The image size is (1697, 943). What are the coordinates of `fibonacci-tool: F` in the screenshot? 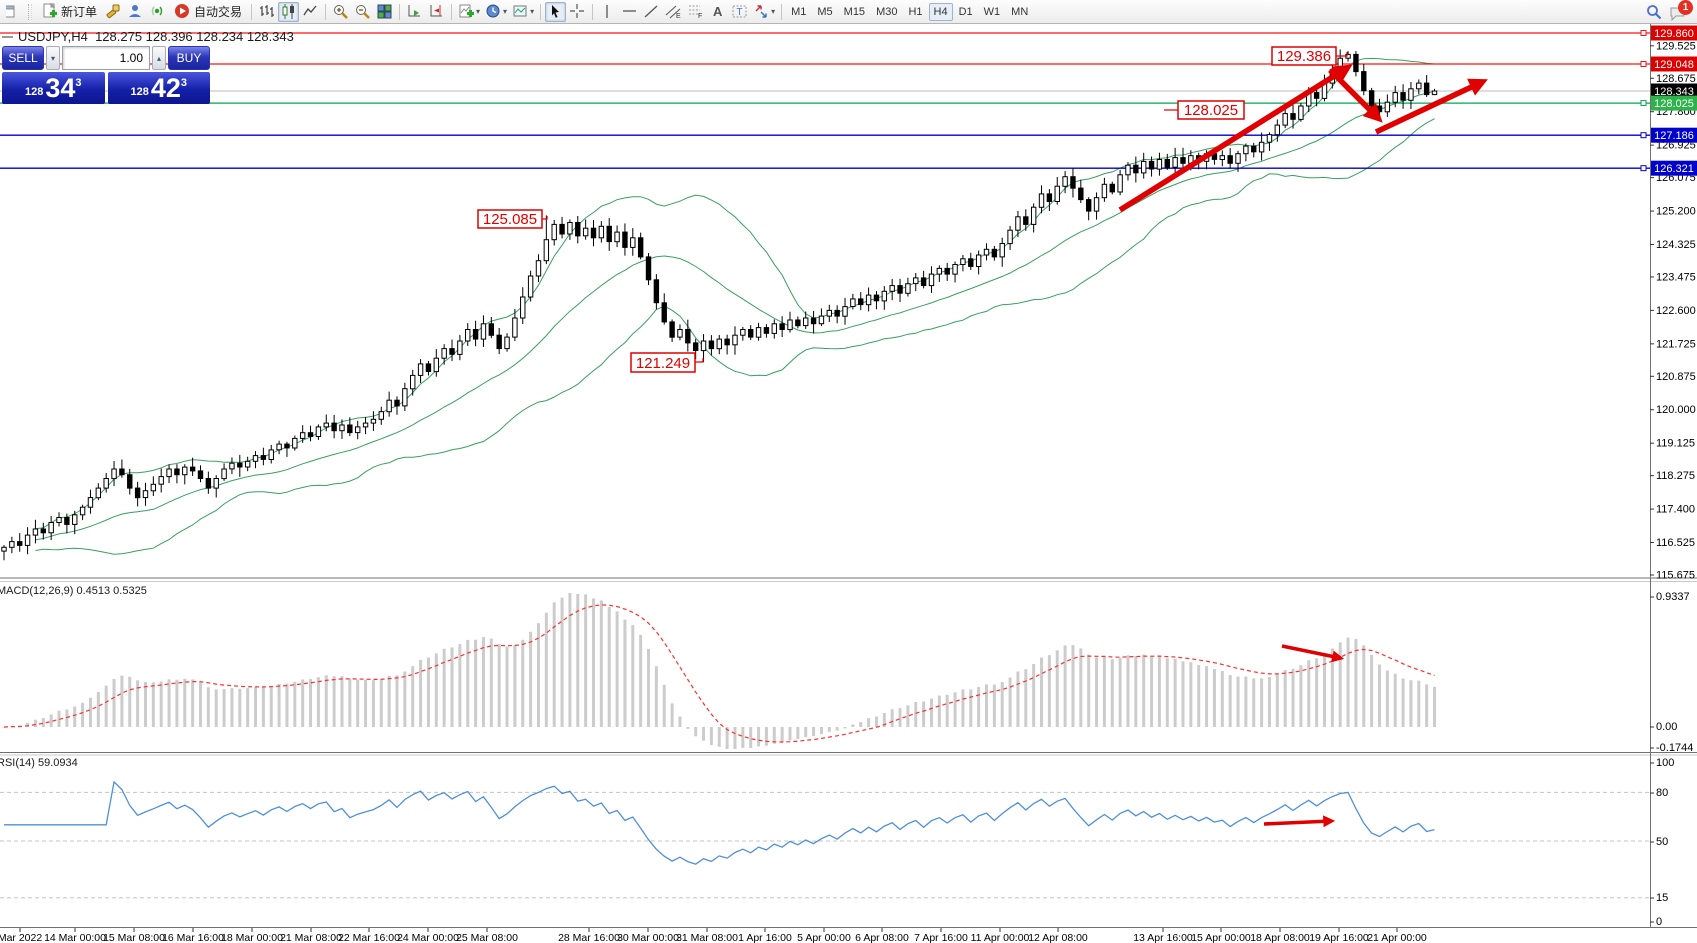 It's located at (695, 12).